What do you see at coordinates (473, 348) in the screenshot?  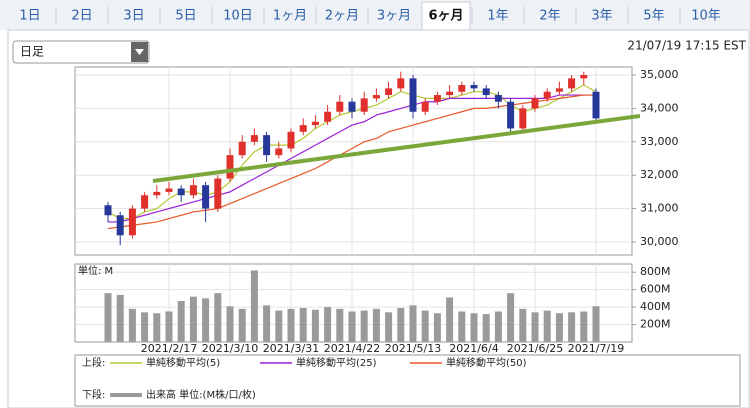 I see `x-tick-label: 2021/6/4` at bounding box center [473, 348].